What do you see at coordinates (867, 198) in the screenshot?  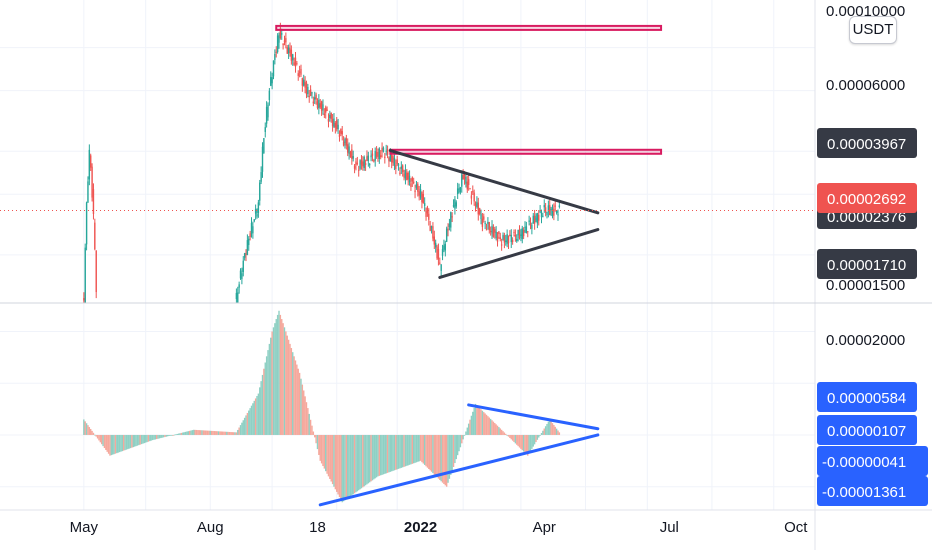 I see `last-price-tag-bg` at bounding box center [867, 198].